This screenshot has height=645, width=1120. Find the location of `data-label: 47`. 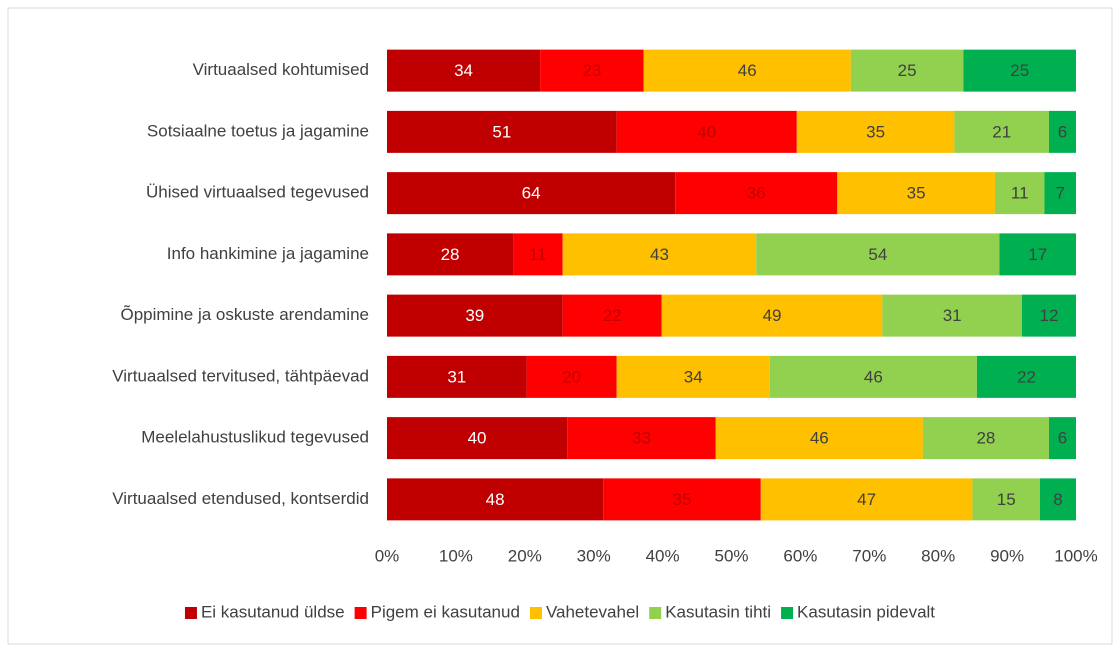

data-label: 47 is located at coordinates (866, 499).